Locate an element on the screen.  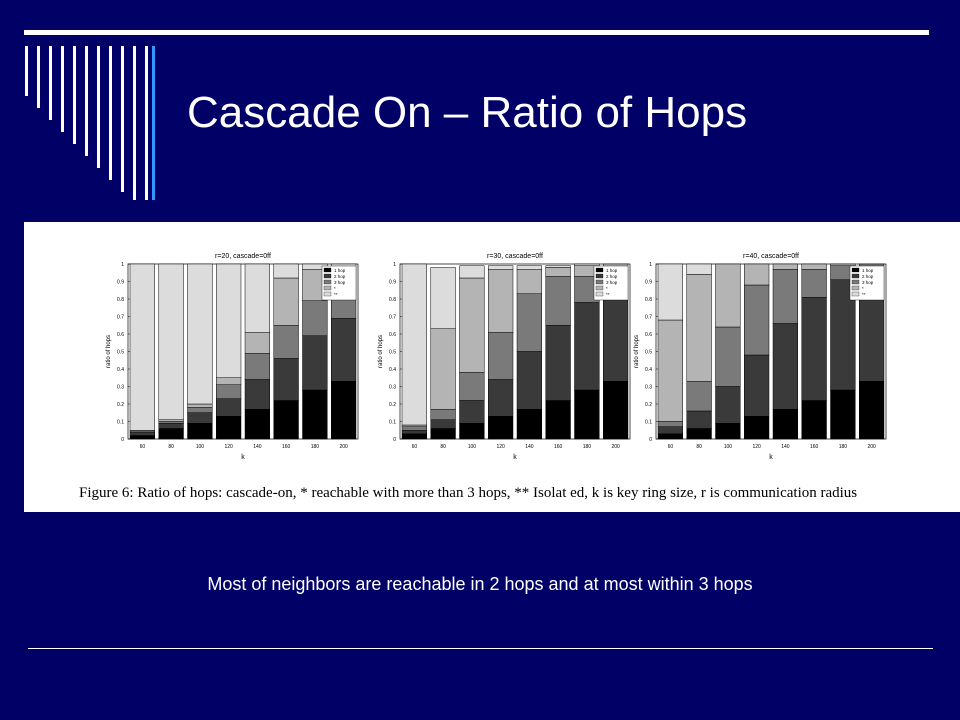
y-tick-label: 0.5 is located at coordinates (392, 353).